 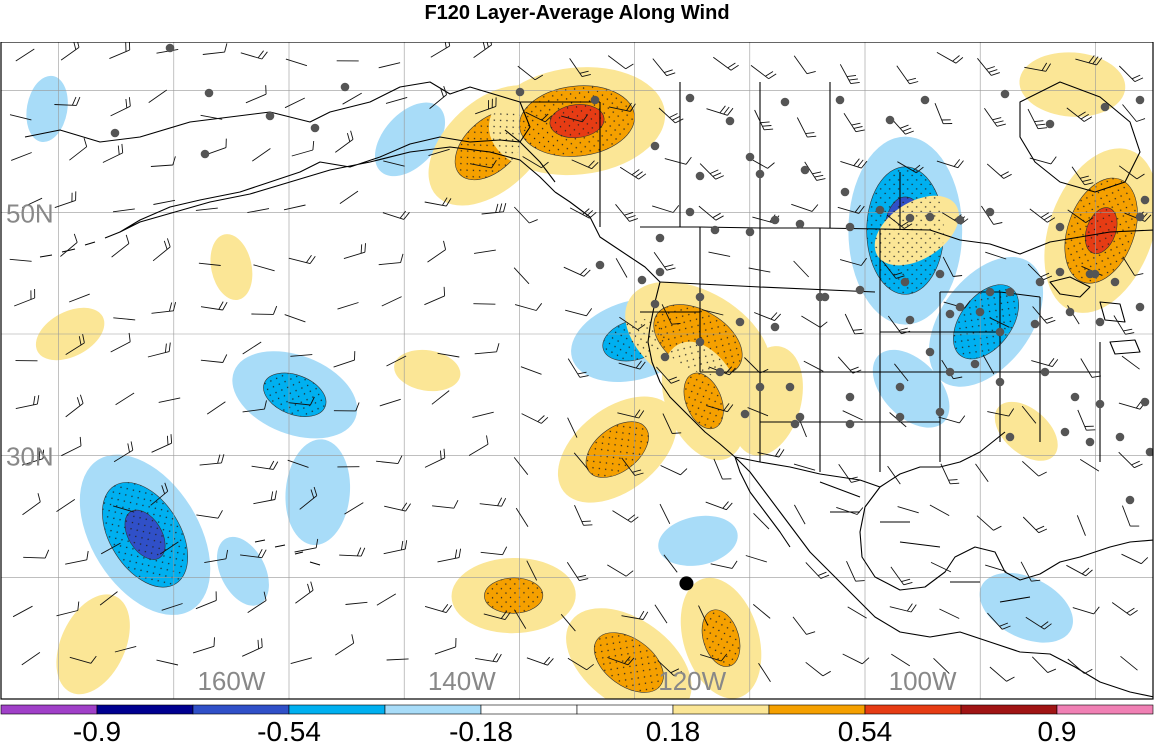 What do you see at coordinates (30, 457) in the screenshot?
I see `lat-tick-label: 30N` at bounding box center [30, 457].